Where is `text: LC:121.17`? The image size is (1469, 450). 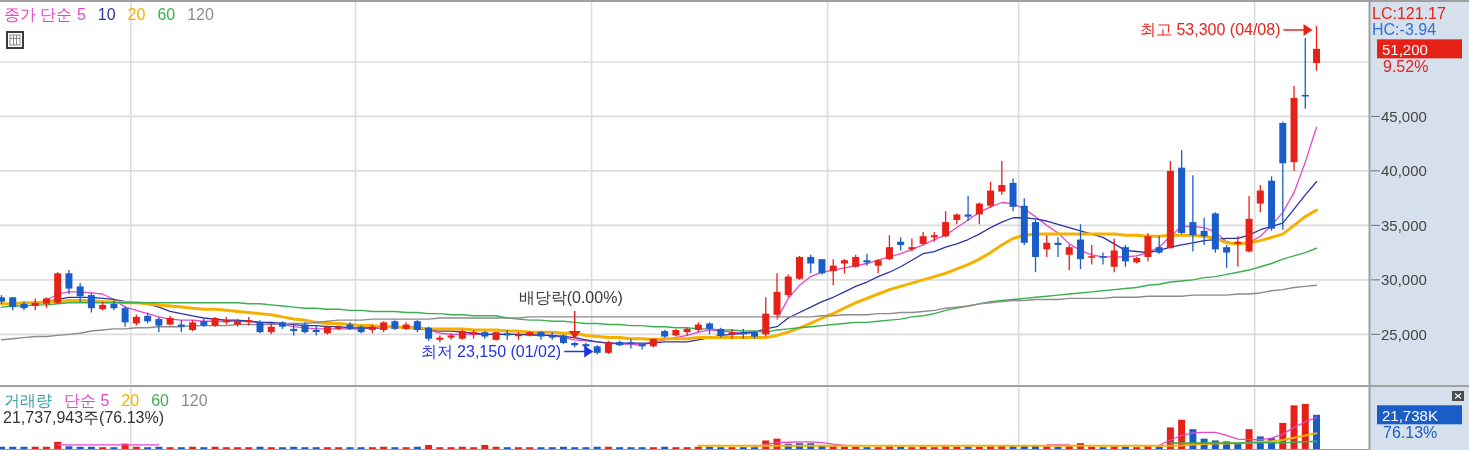
text: LC:121.17 is located at coordinates (1409, 13).